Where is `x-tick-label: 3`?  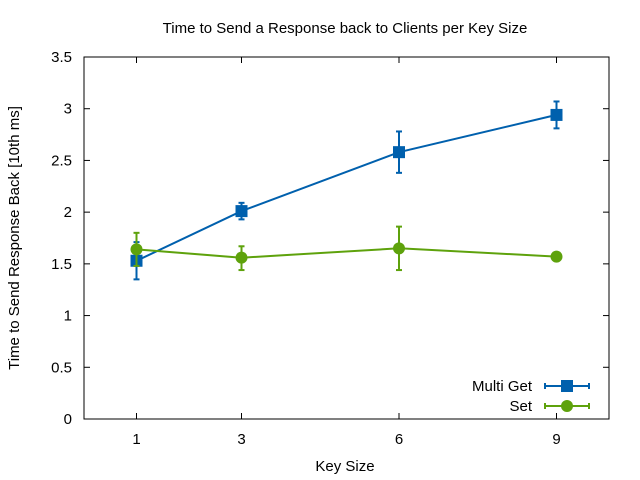
x-tick-label: 3 is located at coordinates (241, 439).